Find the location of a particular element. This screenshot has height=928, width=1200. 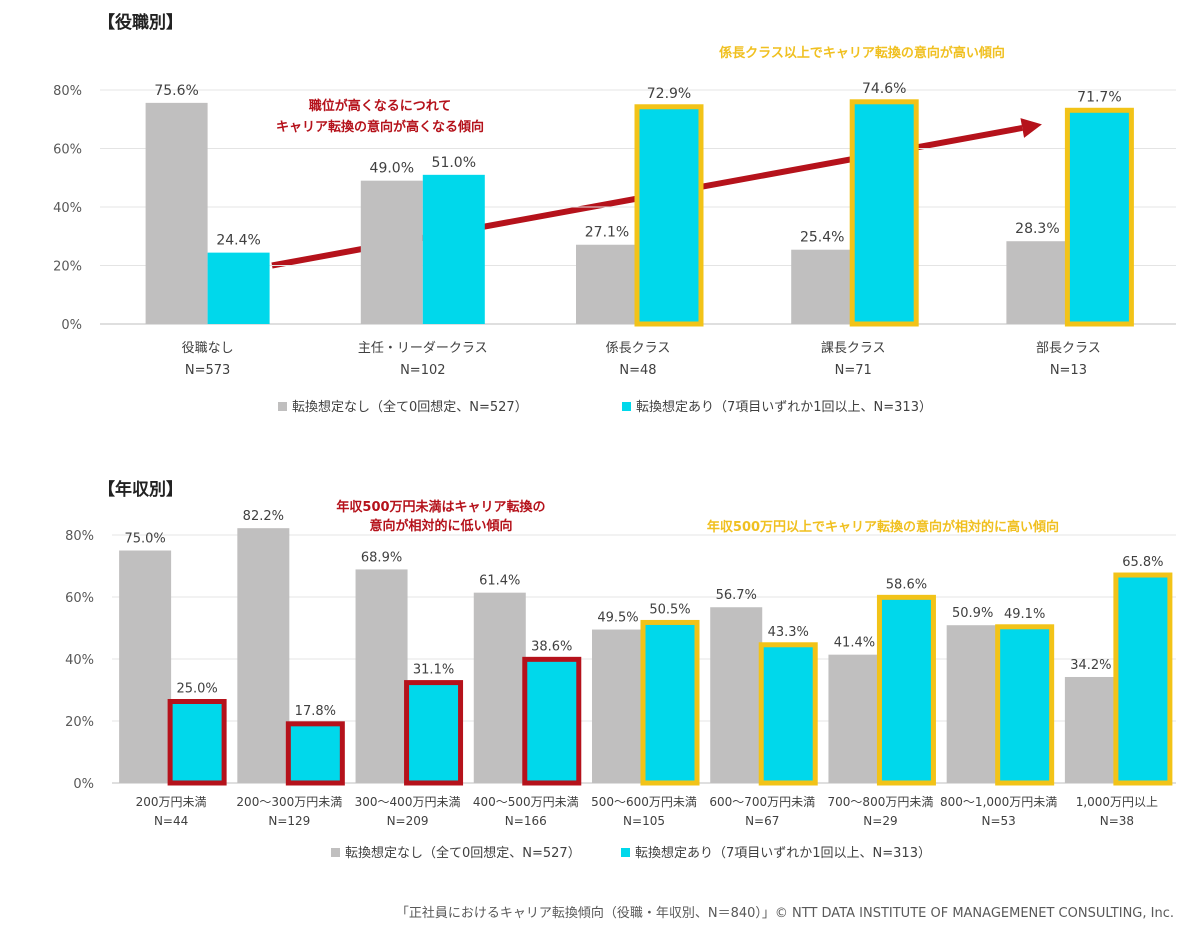

chart-1-title: 【役職別】 is located at coordinates (140, 23).